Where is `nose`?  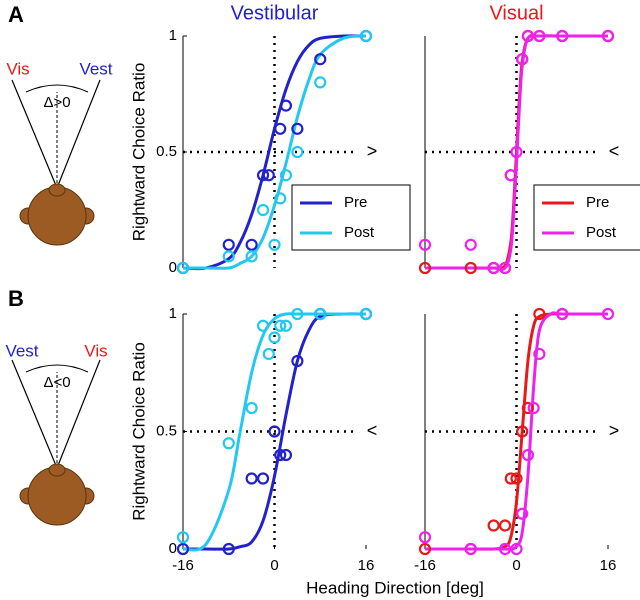 nose is located at coordinates (57, 470).